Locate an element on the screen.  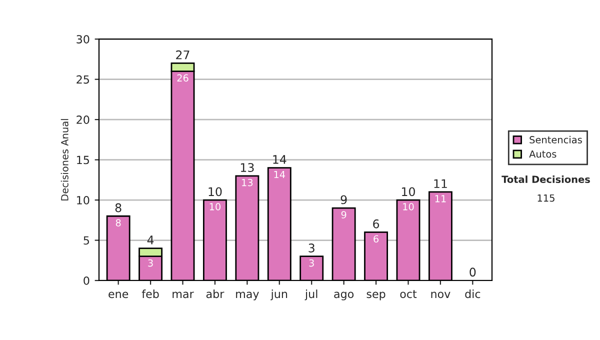
y-tick-label: 5 is located at coordinates (86, 240).